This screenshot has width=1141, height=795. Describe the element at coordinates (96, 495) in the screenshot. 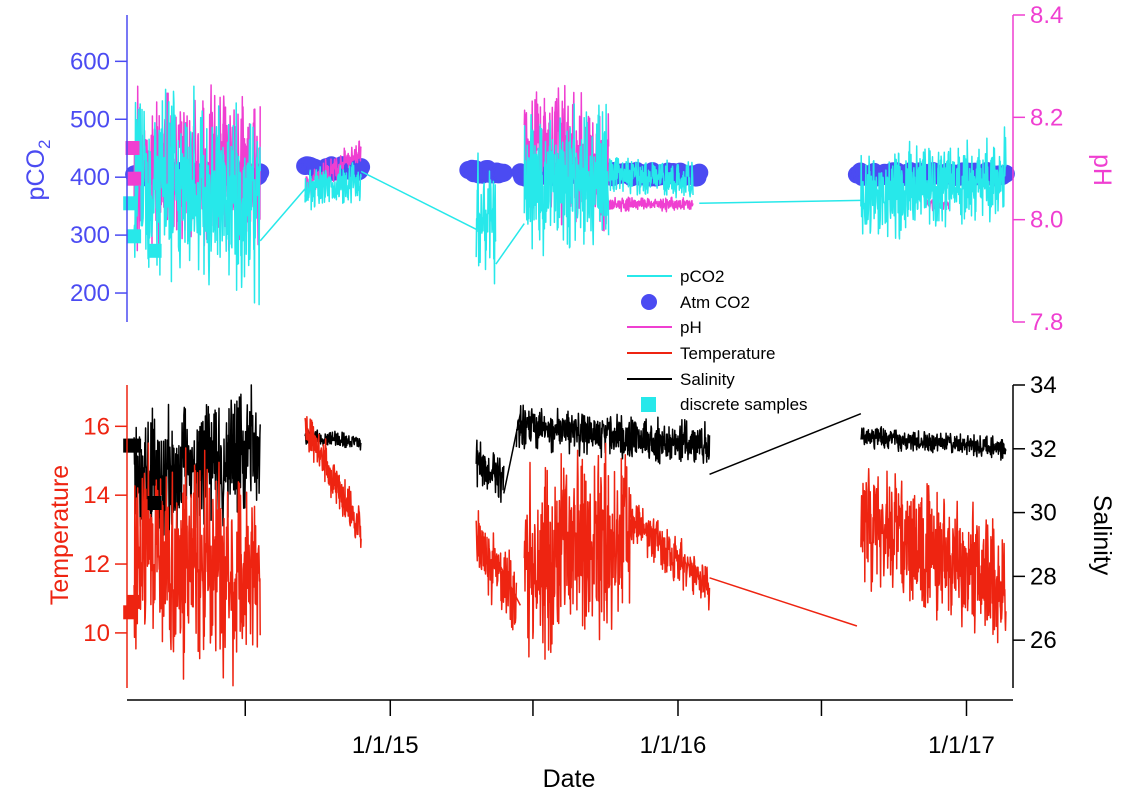

I see `temperature-tick-label: 14` at that location.